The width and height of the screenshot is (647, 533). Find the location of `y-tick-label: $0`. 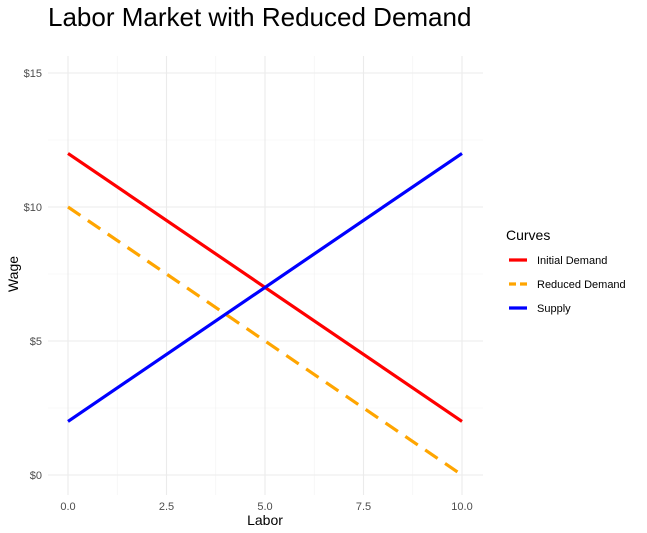

y-tick-label: $0 is located at coordinates (36, 476).